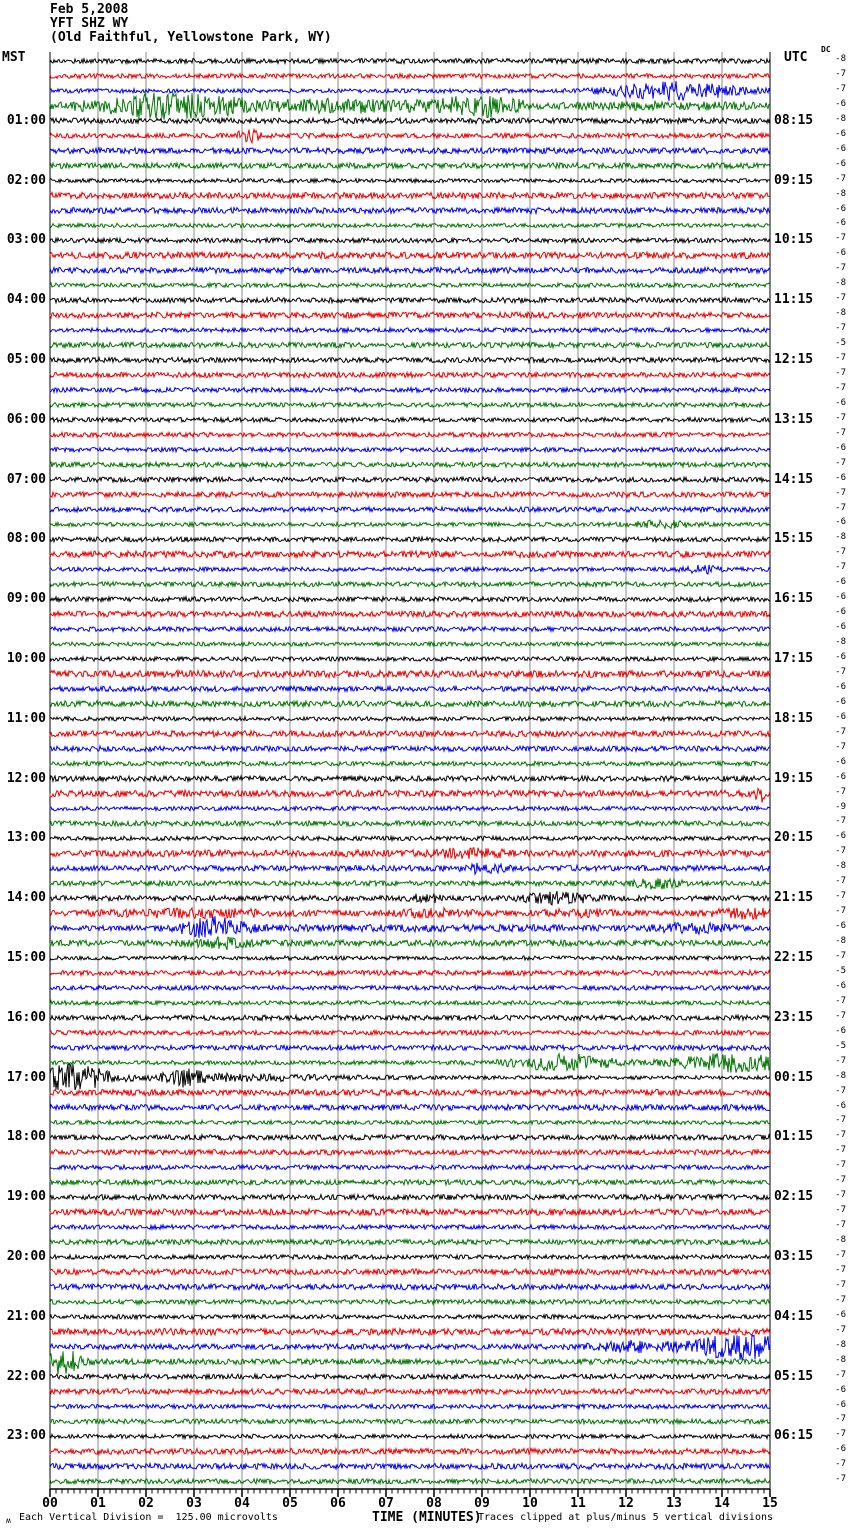 Image resolution: width=850 pixels, height=1534 pixels. What do you see at coordinates (89, 9) in the screenshot?
I see `record-date: Feb 5,2008` at bounding box center [89, 9].